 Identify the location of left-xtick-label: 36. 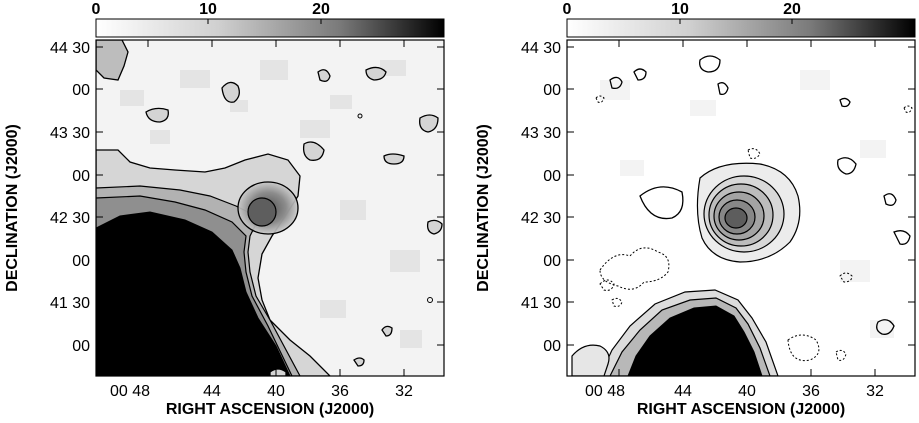
(340, 391).